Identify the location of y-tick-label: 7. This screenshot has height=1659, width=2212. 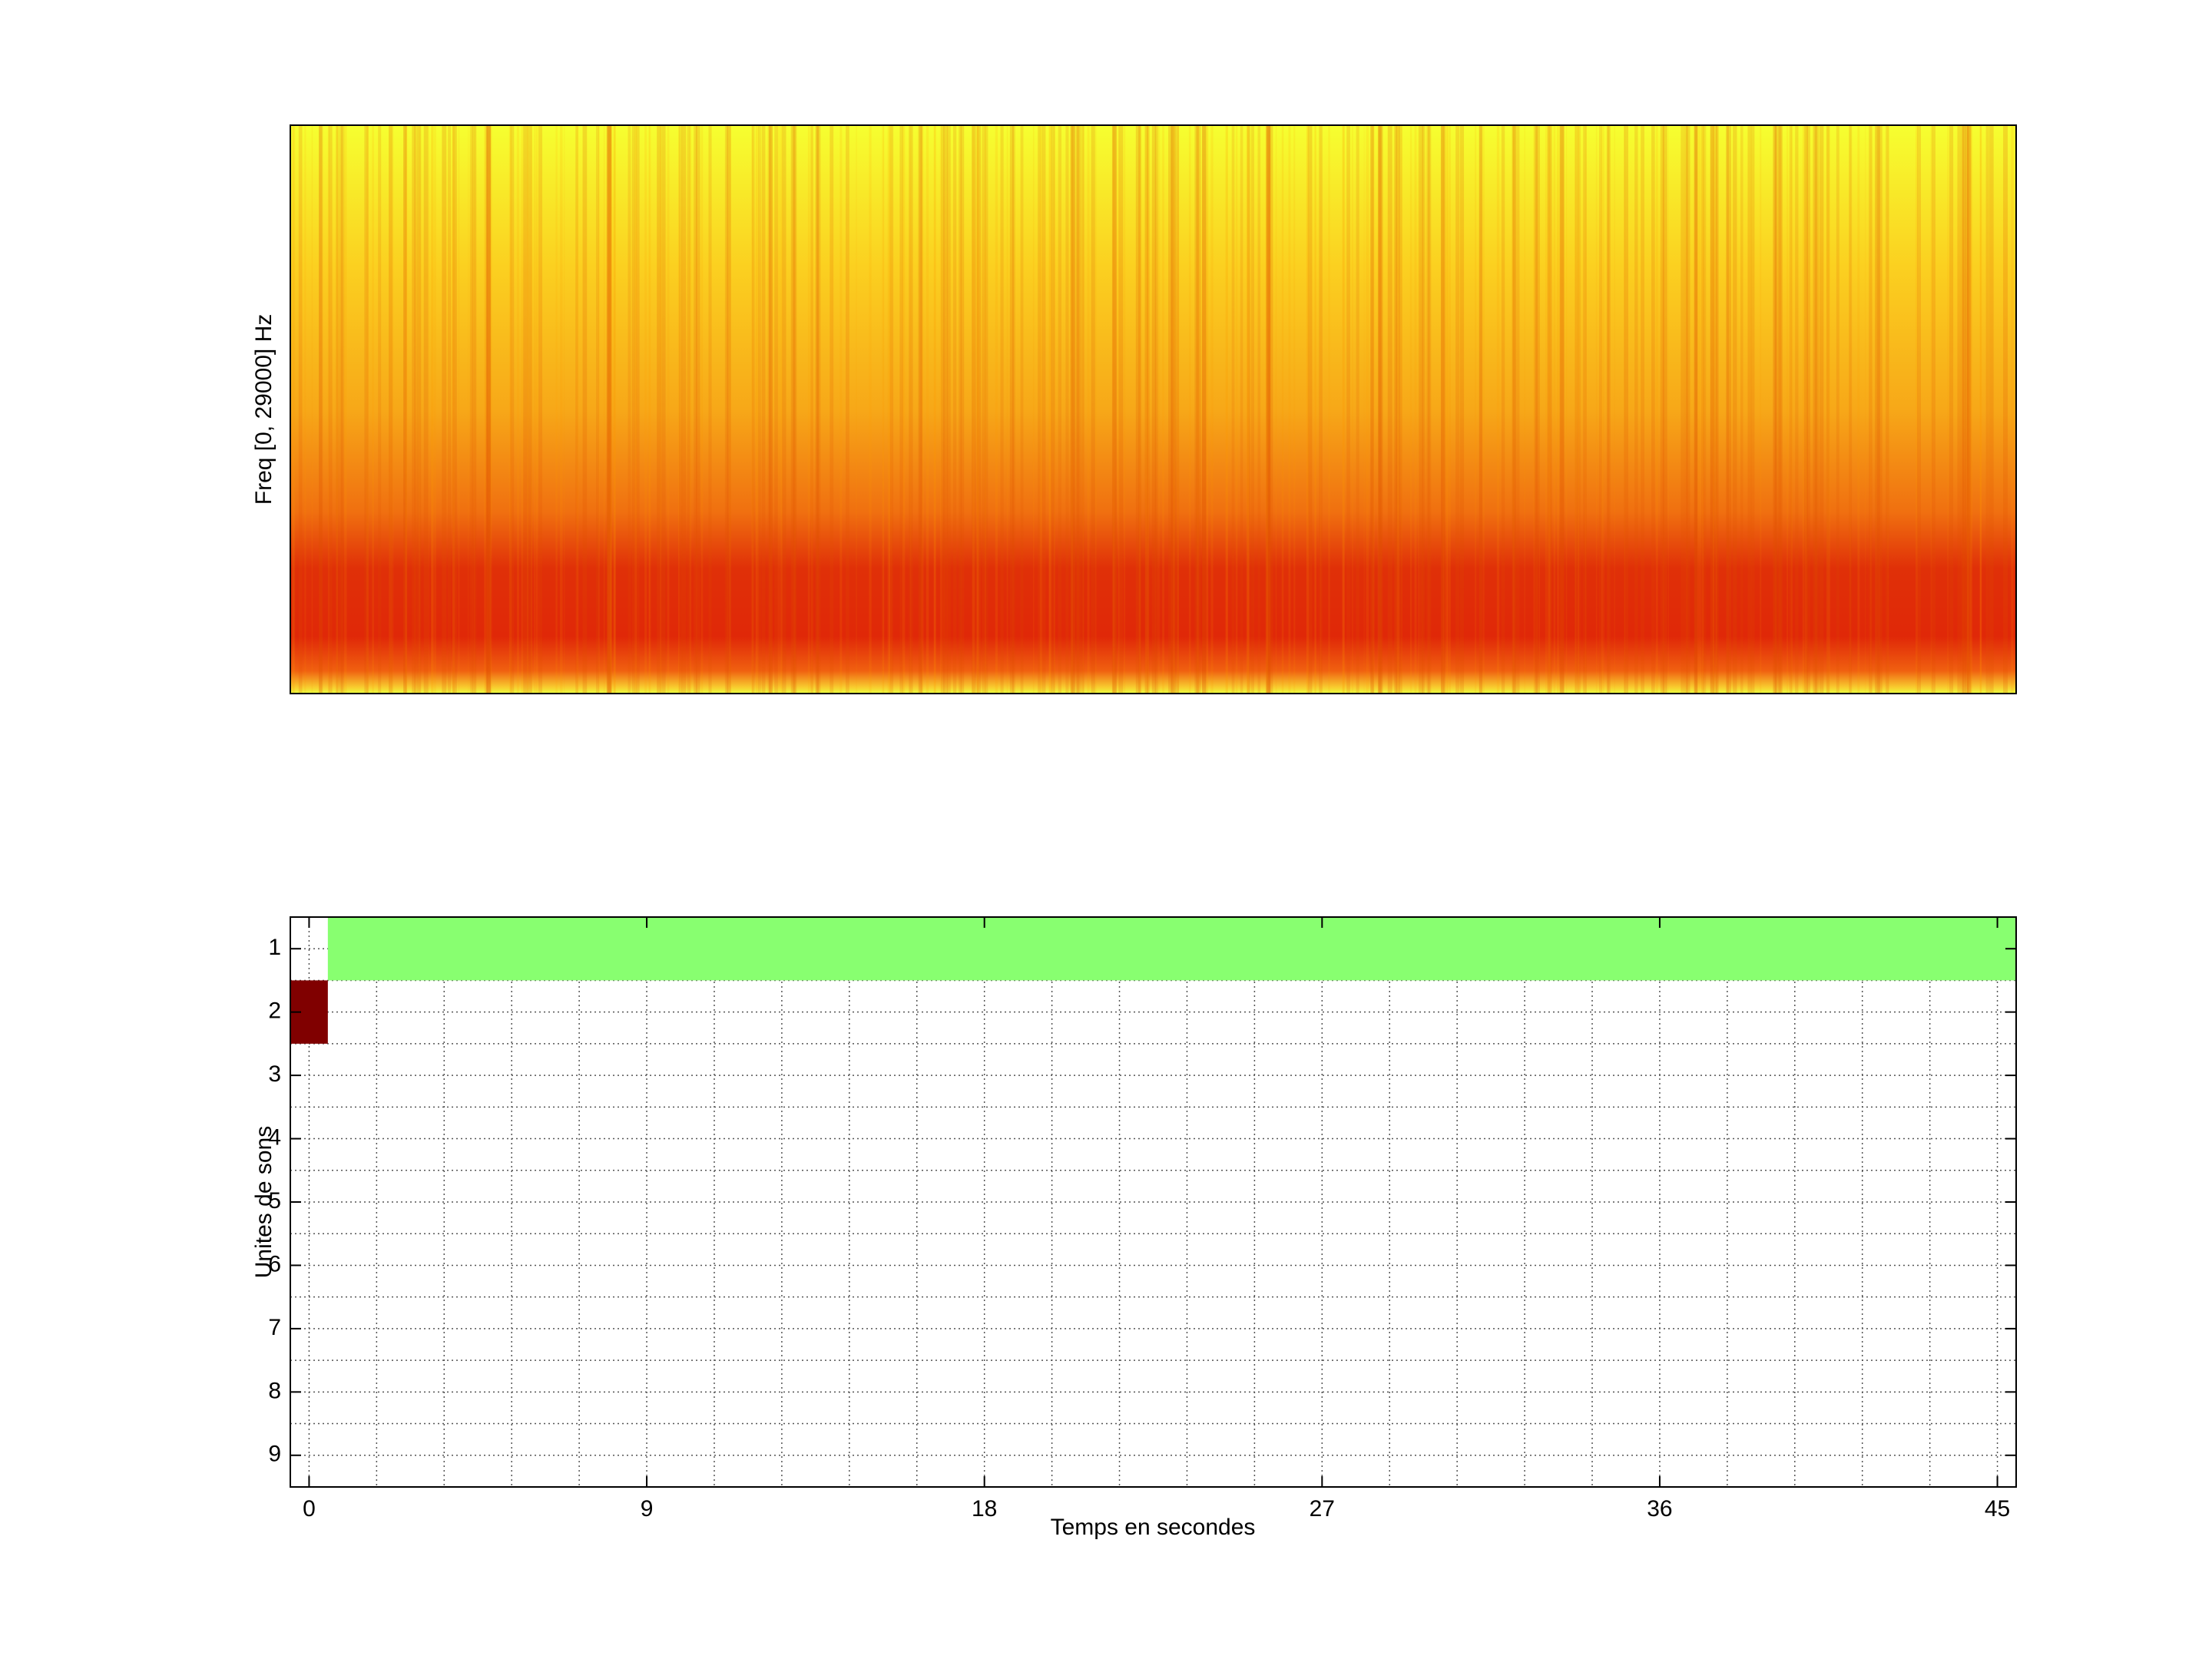
(275, 1327).